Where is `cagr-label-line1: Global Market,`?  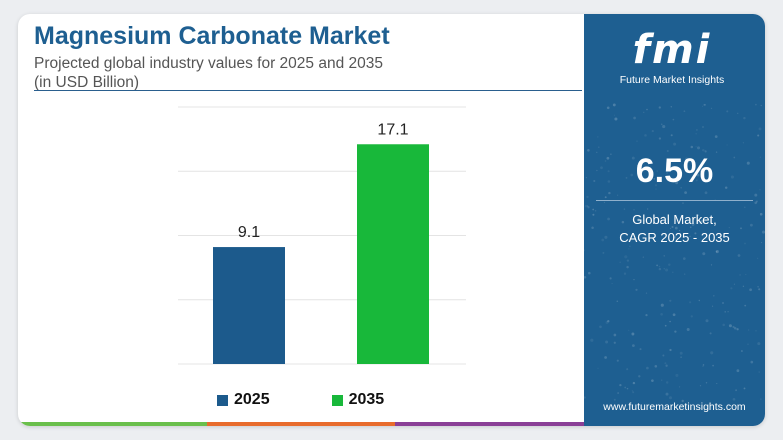
cagr-label-line1: Global Market, is located at coordinates (674, 219).